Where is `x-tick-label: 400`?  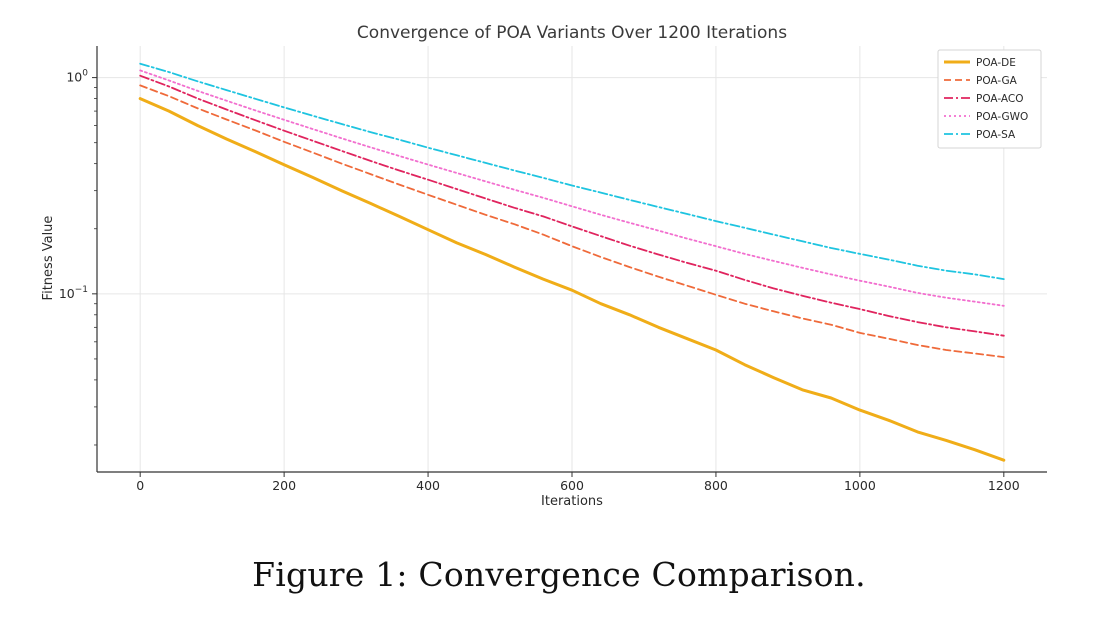 x-tick-label: 400 is located at coordinates (428, 485).